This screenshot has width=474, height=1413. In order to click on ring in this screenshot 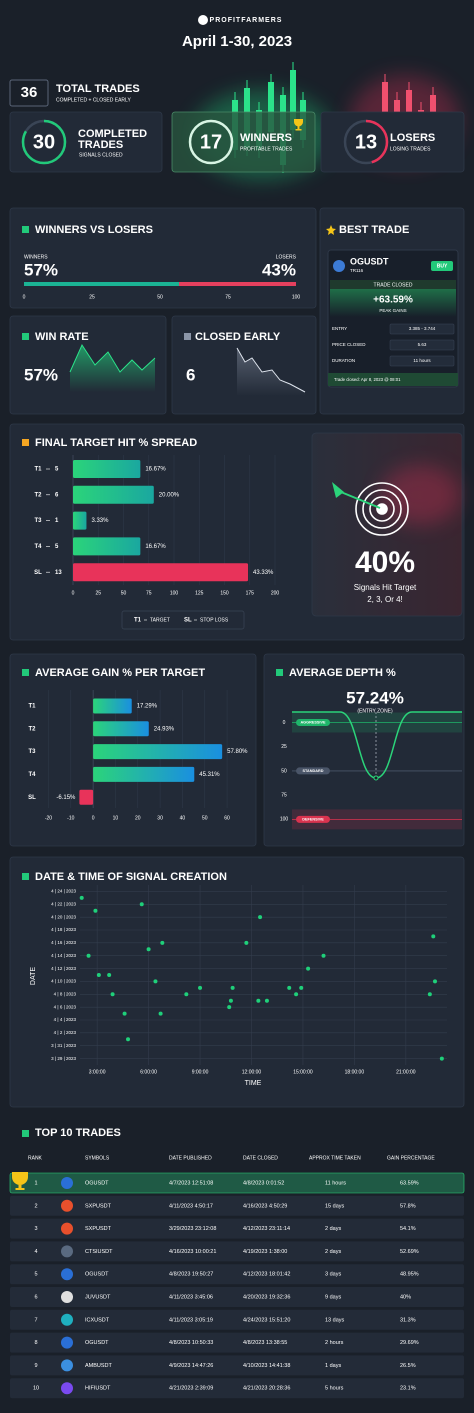, I will do `click(44, 142)`.